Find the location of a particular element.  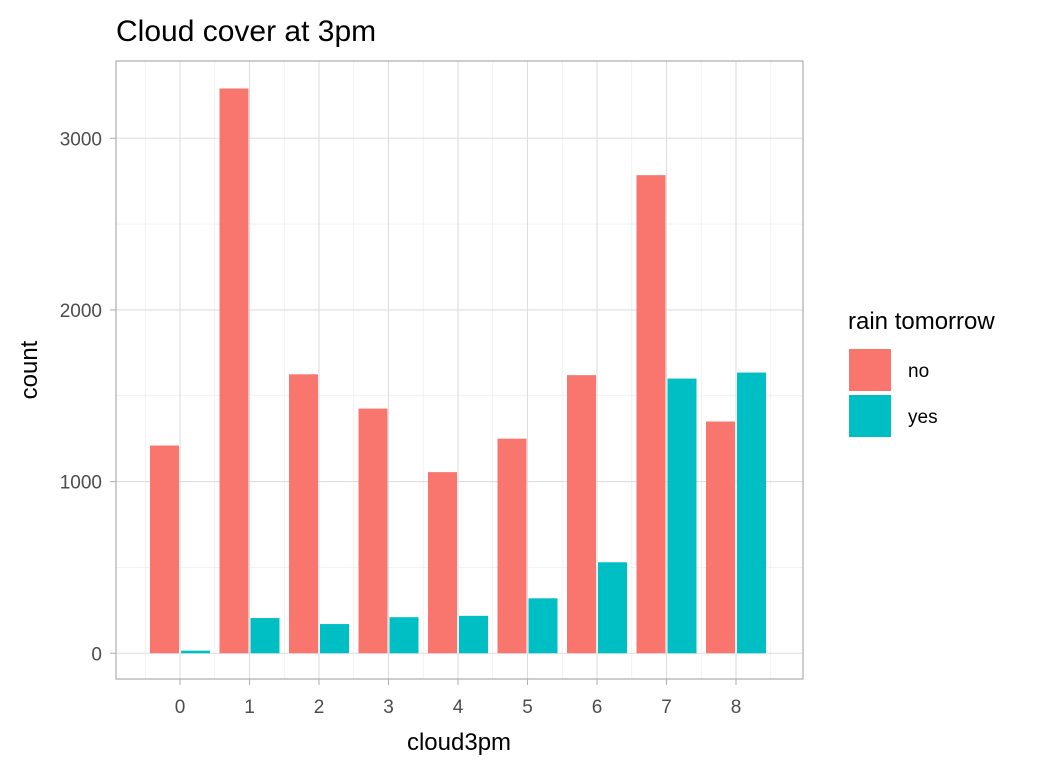

legend-title: rain tomorrow is located at coordinates (921, 321).